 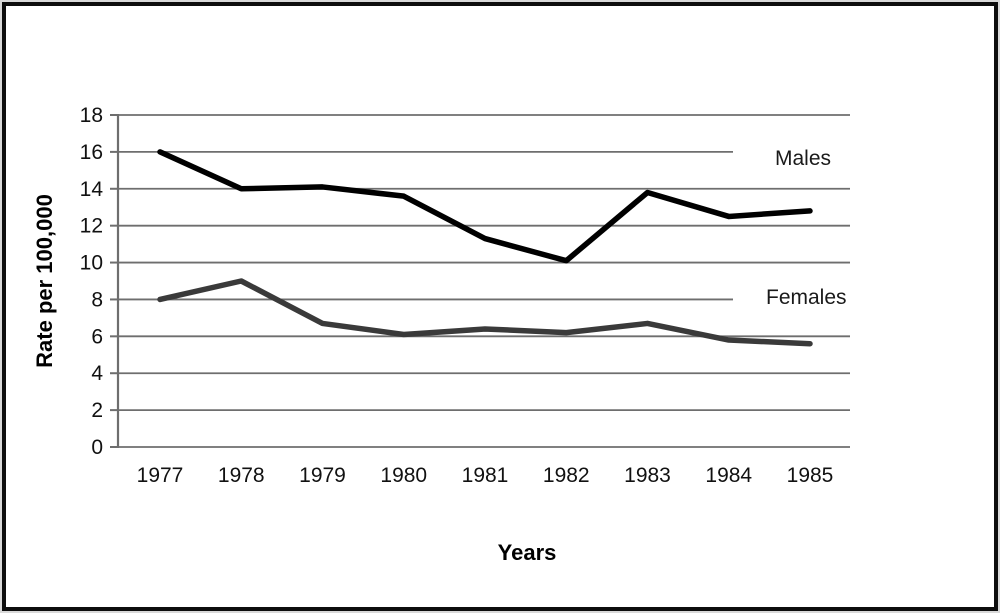 What do you see at coordinates (647, 475) in the screenshot?
I see `x-tick-label-1983: 1983` at bounding box center [647, 475].